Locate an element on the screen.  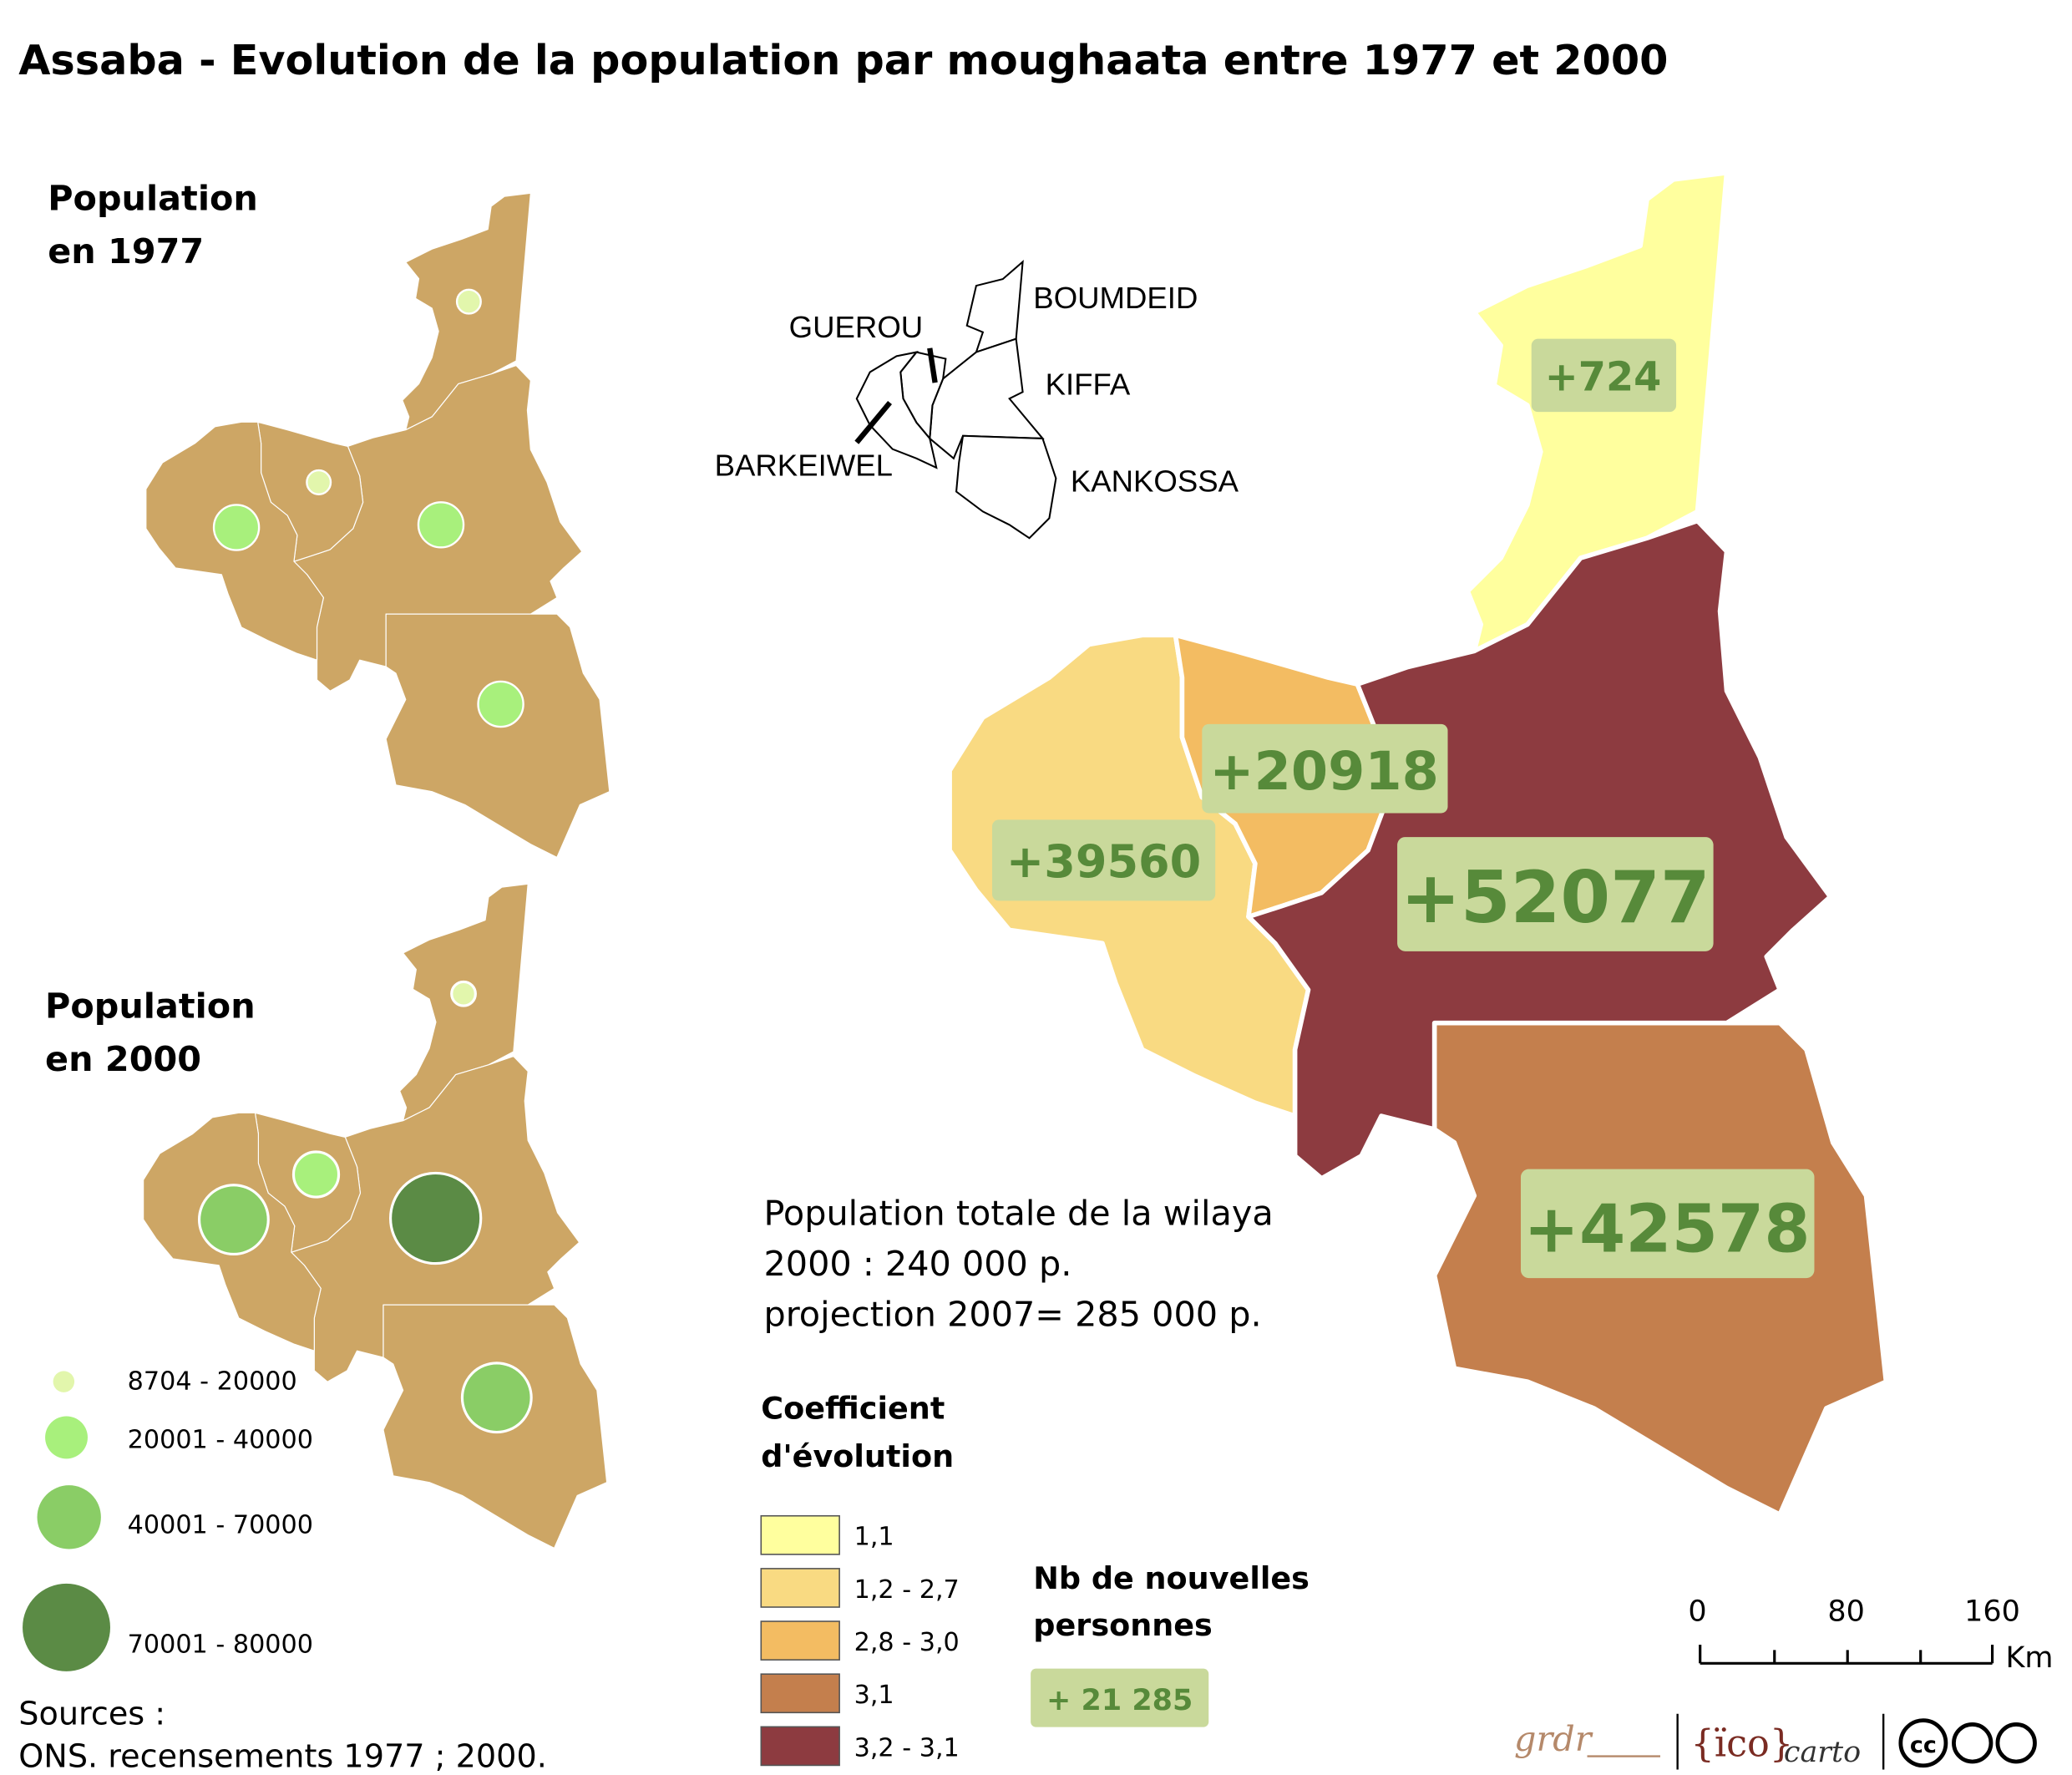
locator-label: GUEROU is located at coordinates (856, 327).